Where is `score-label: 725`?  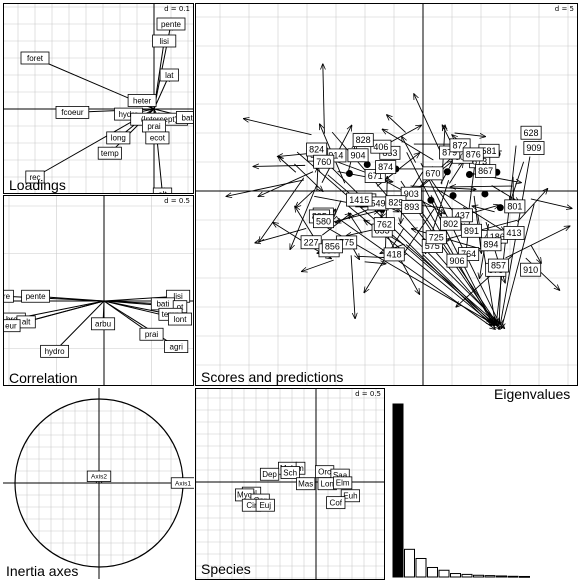
score-label: 725 is located at coordinates (436, 237).